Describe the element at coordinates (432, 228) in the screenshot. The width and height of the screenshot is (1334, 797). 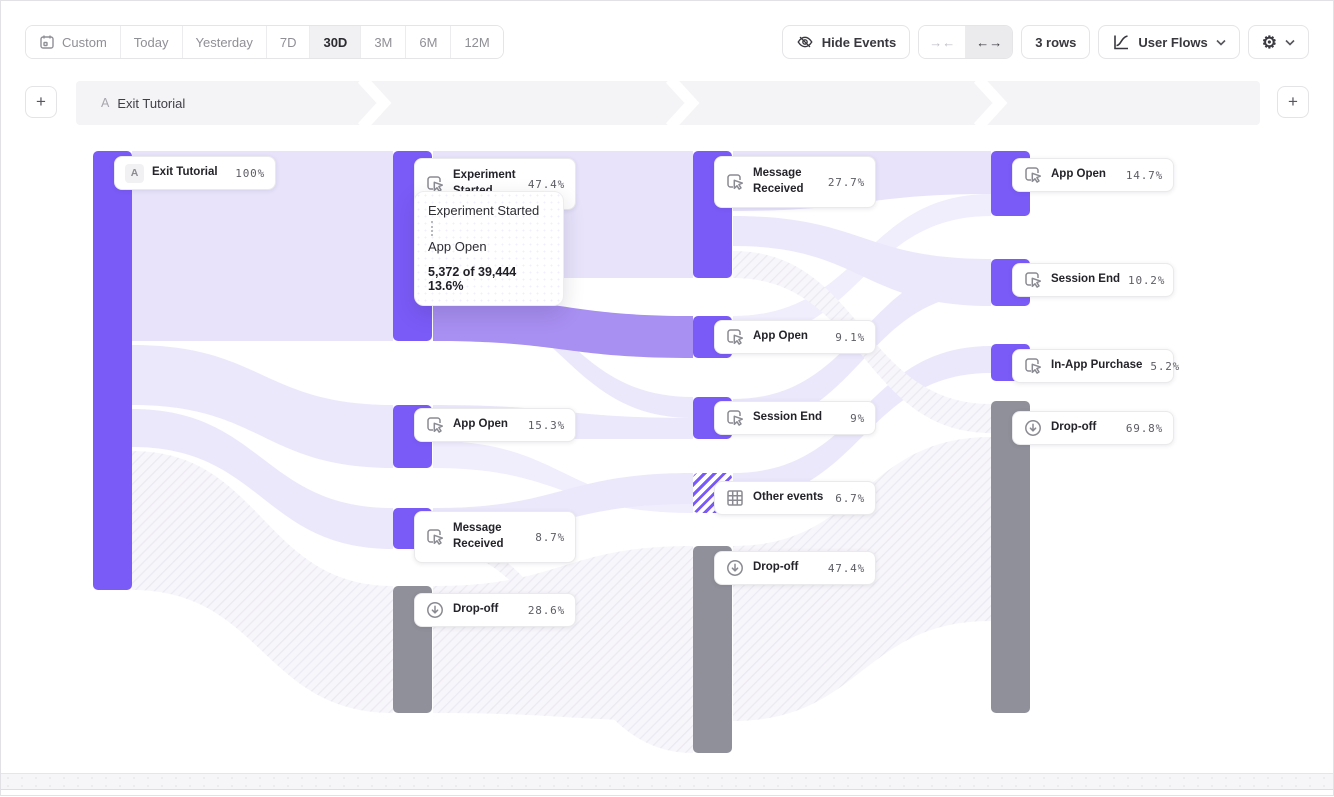
I see `tooltip-connector` at that location.